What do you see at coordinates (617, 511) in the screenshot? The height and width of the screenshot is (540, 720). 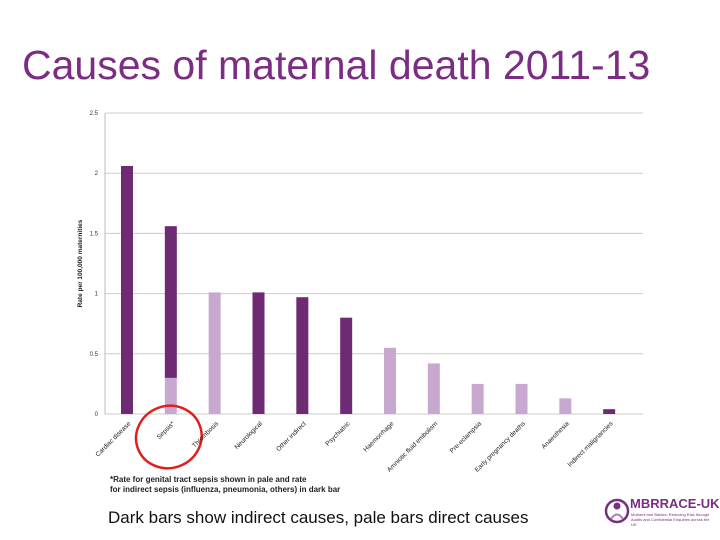 I see `logo-emblem-icon` at bounding box center [617, 511].